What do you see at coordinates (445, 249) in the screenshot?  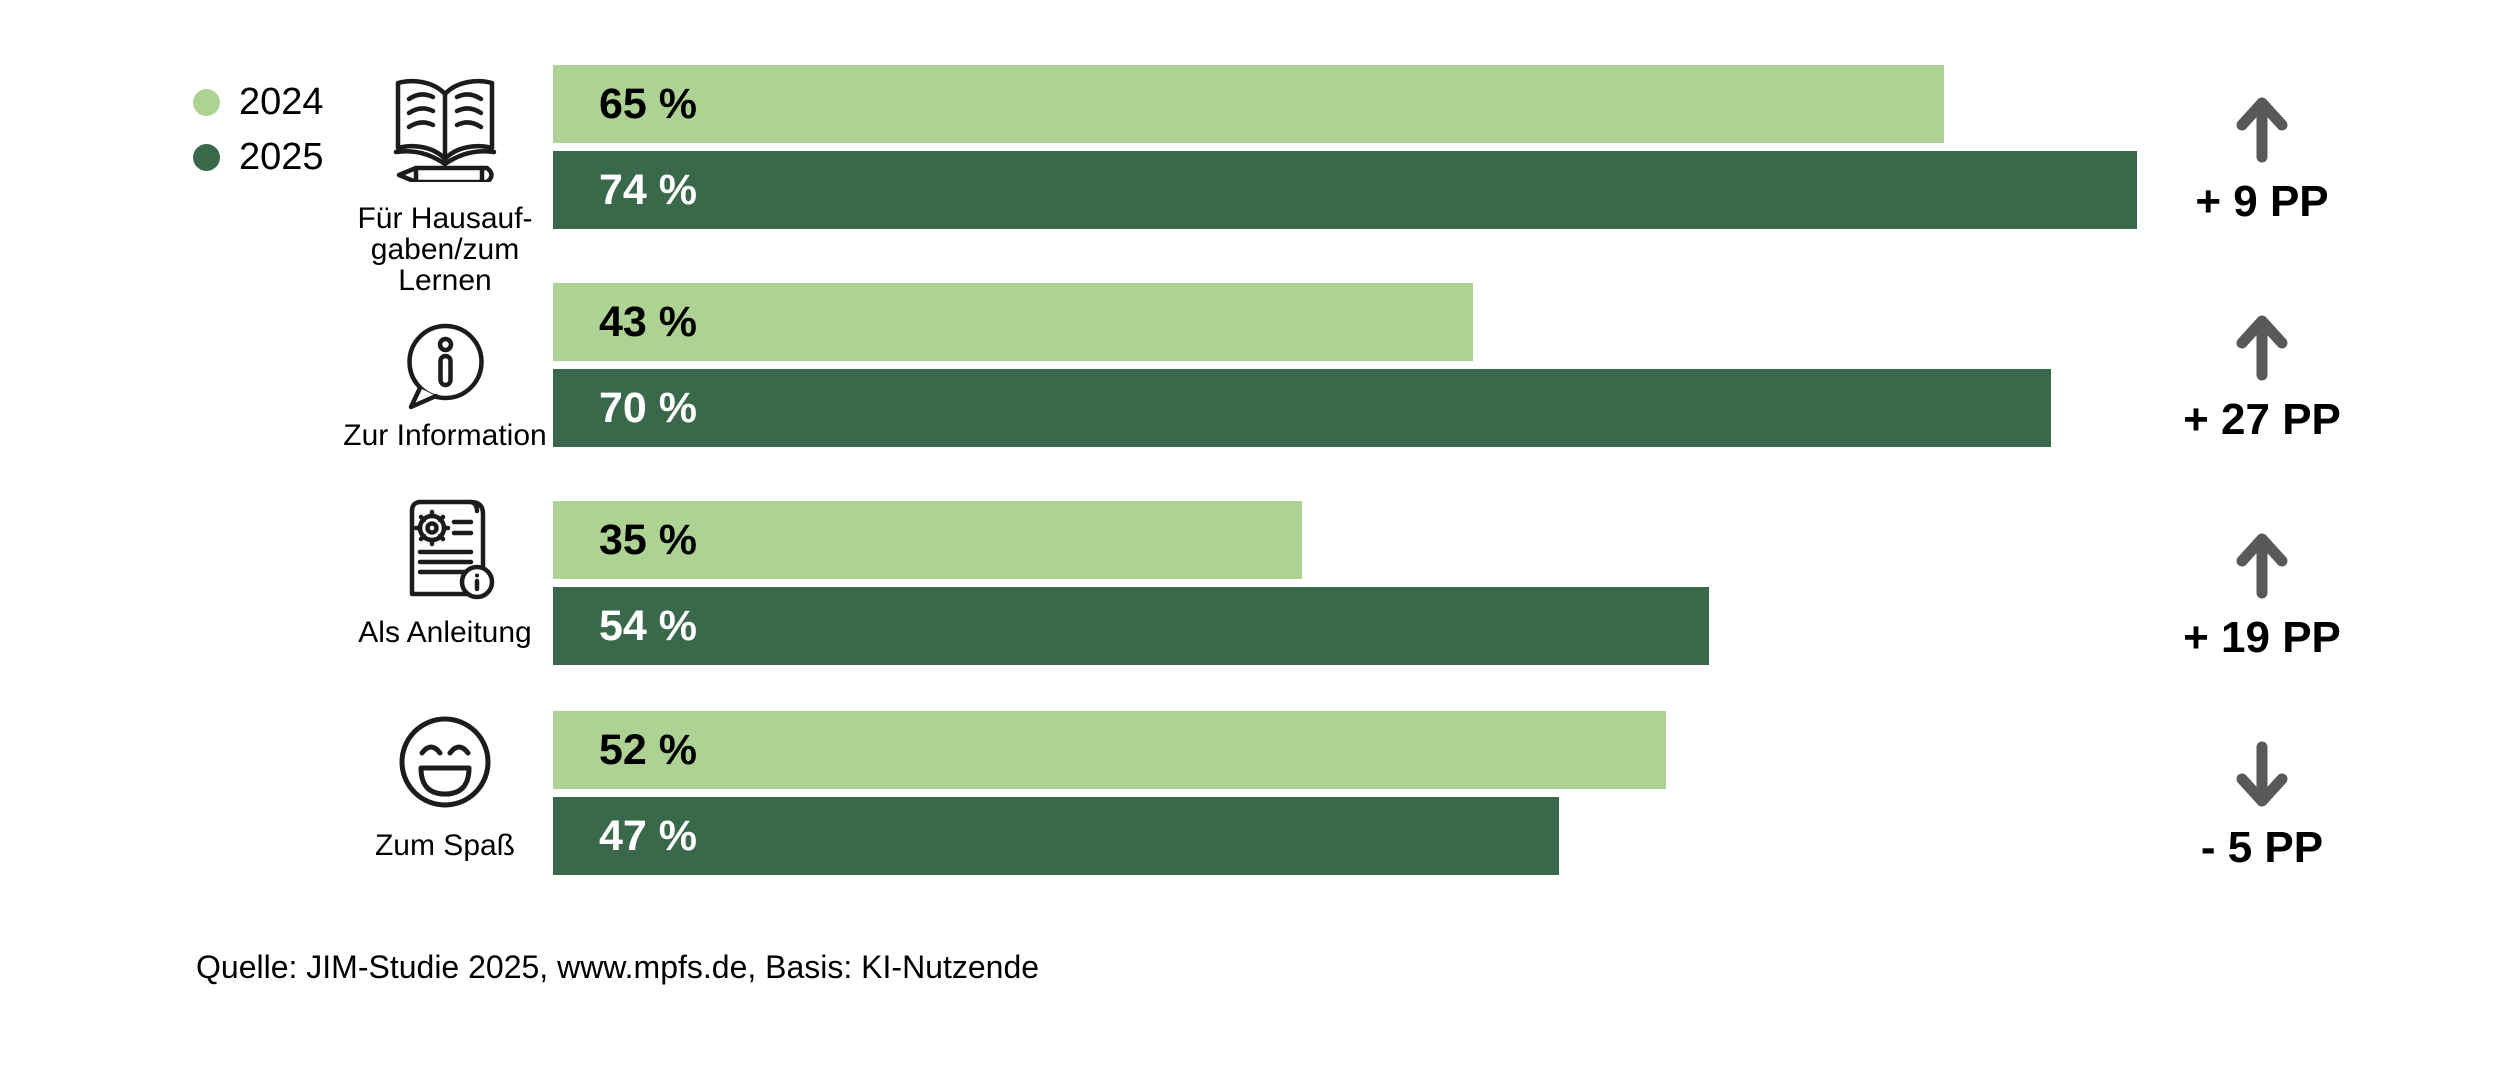 I see `category-label: Für Hausauf- gaben/zum Lernen` at bounding box center [445, 249].